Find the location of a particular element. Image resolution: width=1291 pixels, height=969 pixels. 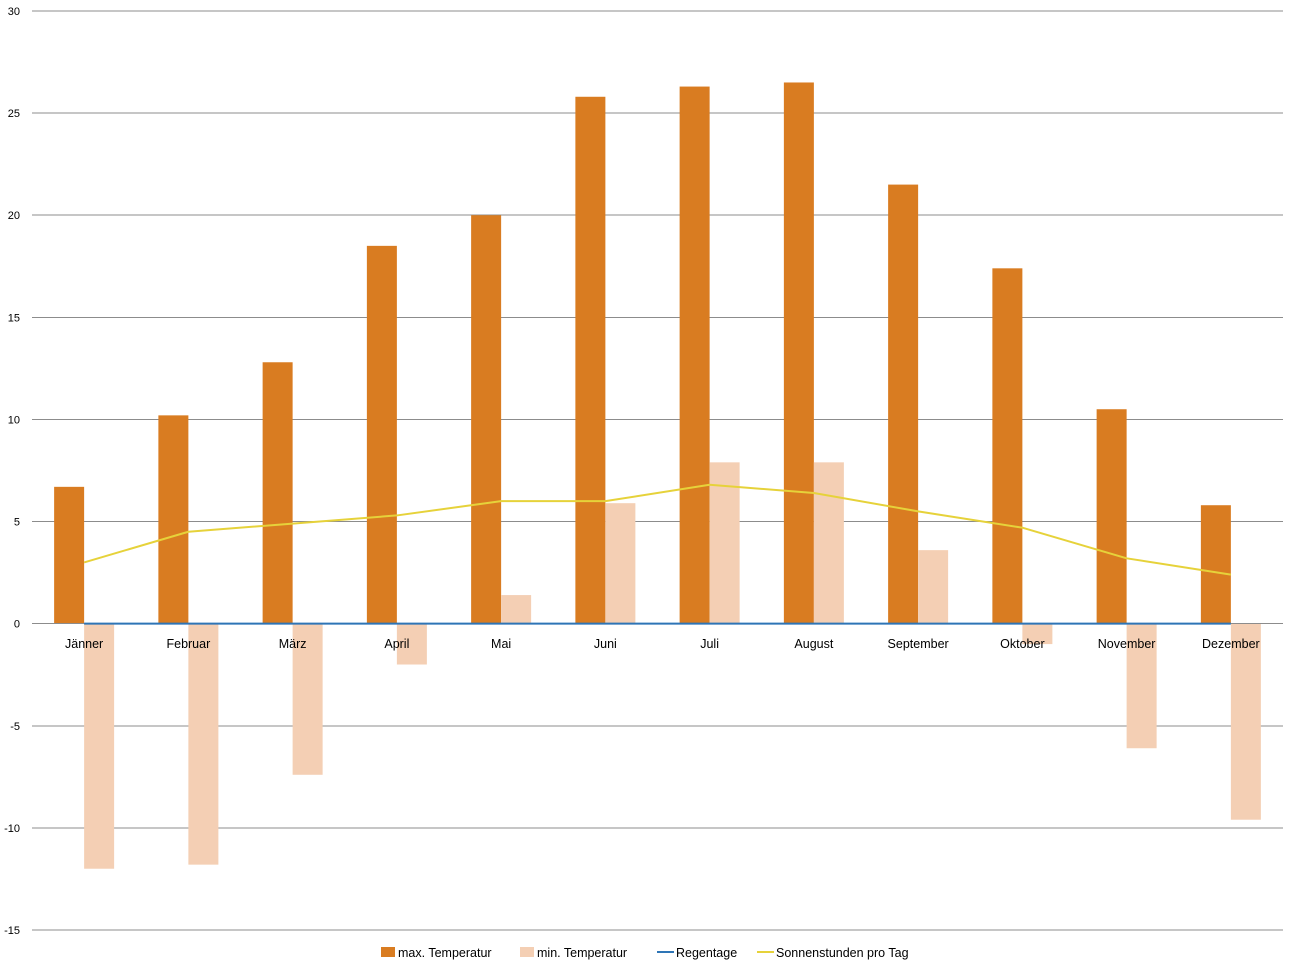

y-tick-label: -15 is located at coordinates (12, 931).